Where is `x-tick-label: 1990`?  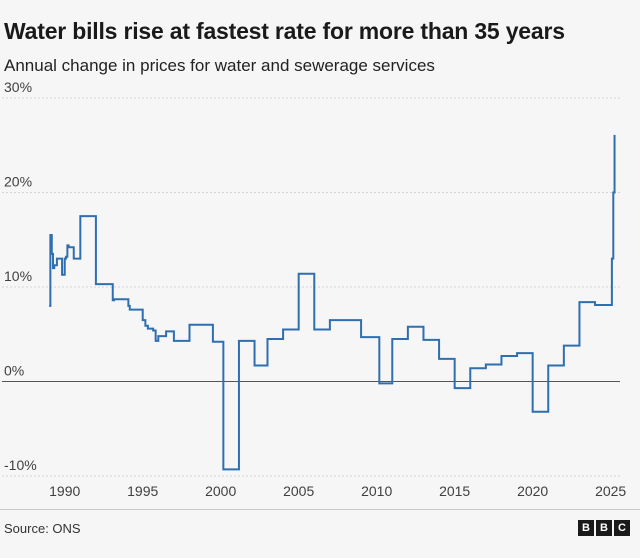
x-tick-label: 1990 is located at coordinates (64, 491).